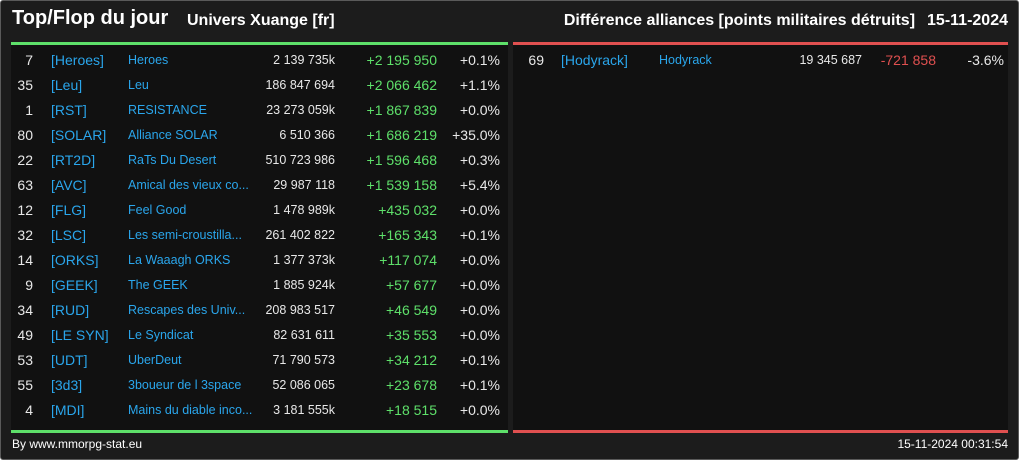  I want to click on alliance-rank: 9, so click(29, 285).